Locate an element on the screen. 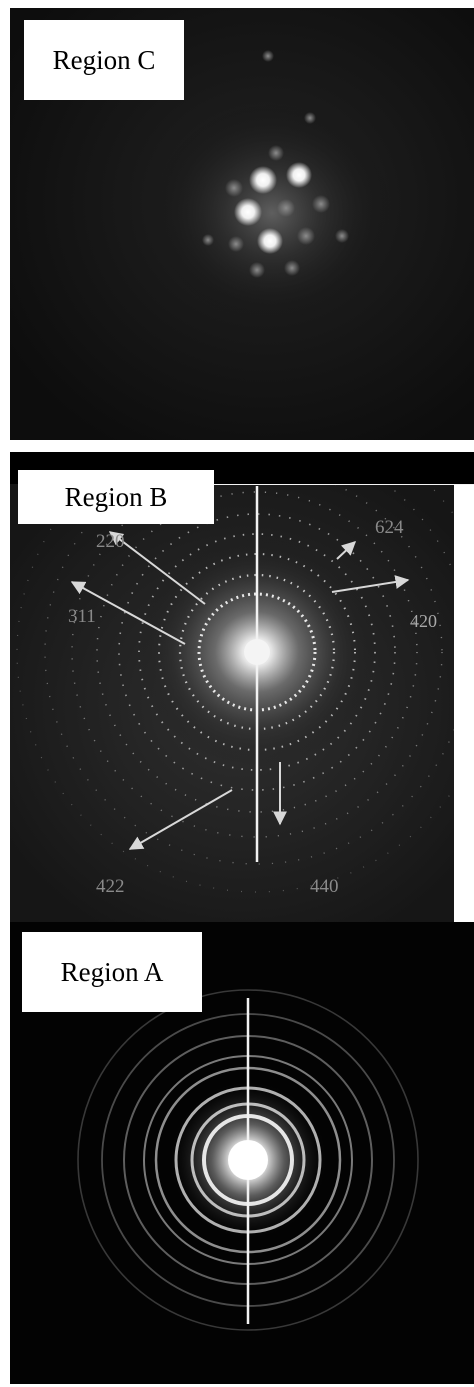 This screenshot has height=1387, width=474. hkl-label-440: 440 is located at coordinates (324, 886).